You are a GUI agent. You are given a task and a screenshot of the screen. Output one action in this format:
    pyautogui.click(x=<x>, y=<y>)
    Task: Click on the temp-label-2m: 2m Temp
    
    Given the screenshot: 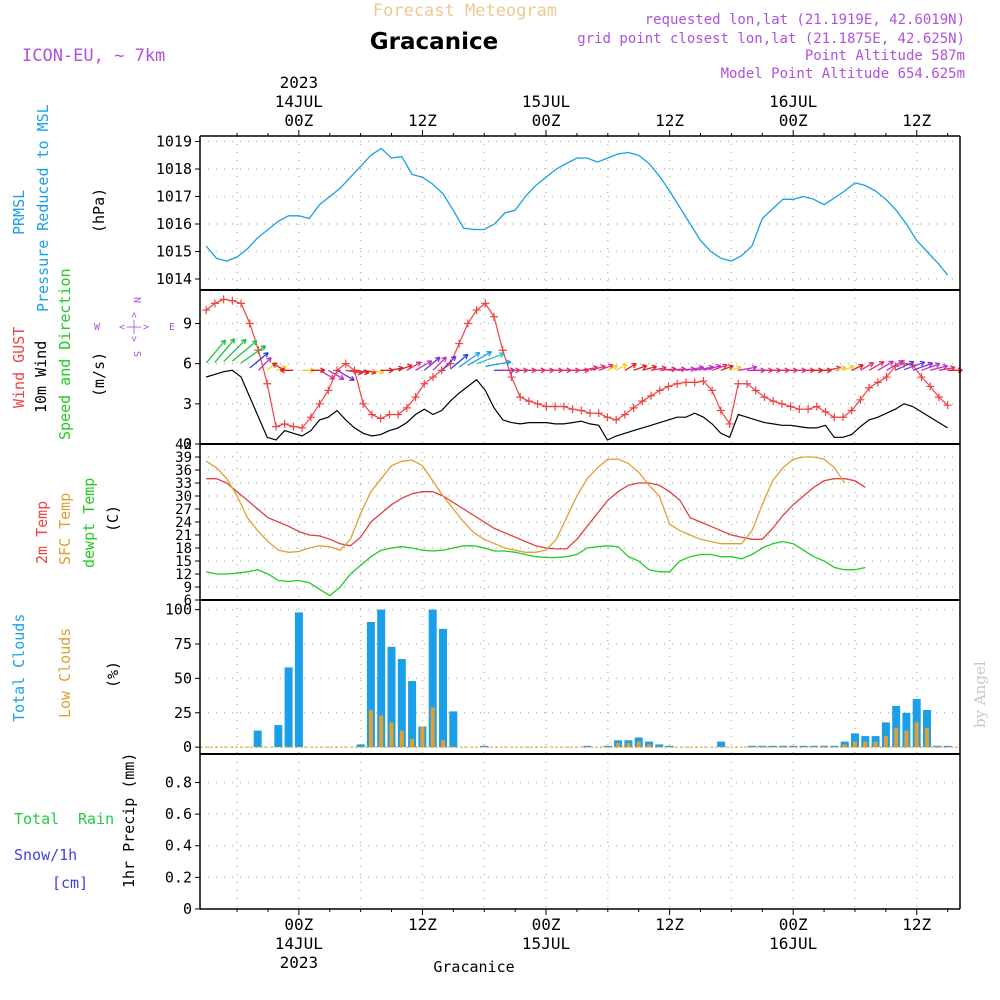 What is the action you would take?
    pyautogui.click(x=42, y=532)
    